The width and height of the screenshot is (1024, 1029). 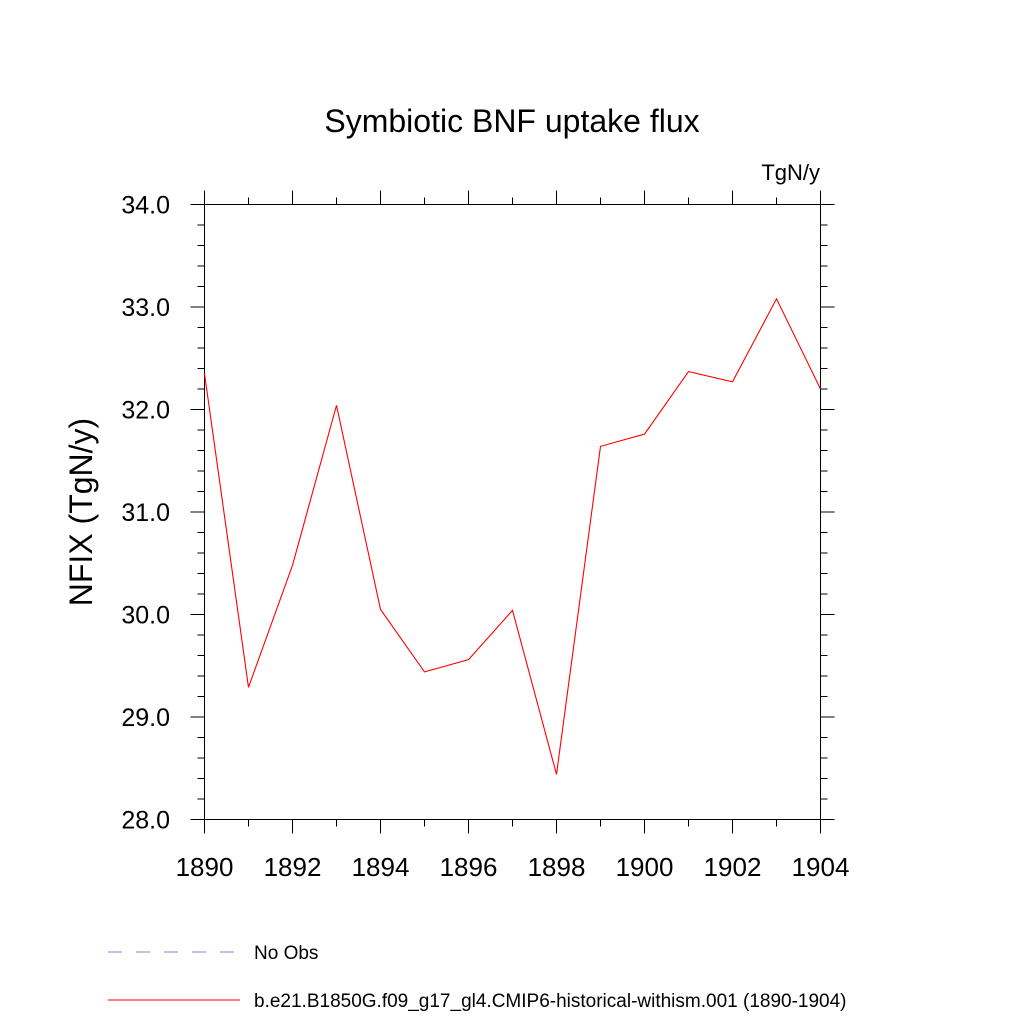 I want to click on y-tick-label: 30.0, so click(x=145, y=616).